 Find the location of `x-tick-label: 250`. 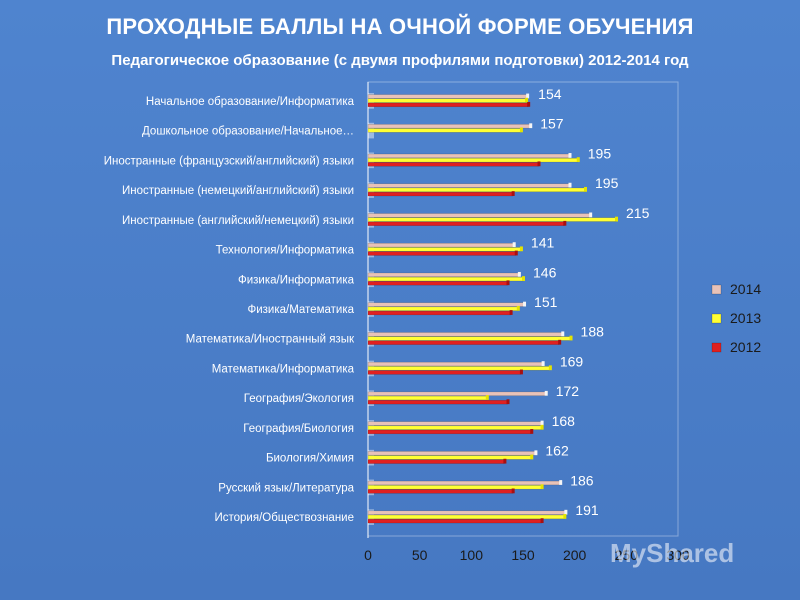

x-tick-label: 250 is located at coordinates (627, 555).